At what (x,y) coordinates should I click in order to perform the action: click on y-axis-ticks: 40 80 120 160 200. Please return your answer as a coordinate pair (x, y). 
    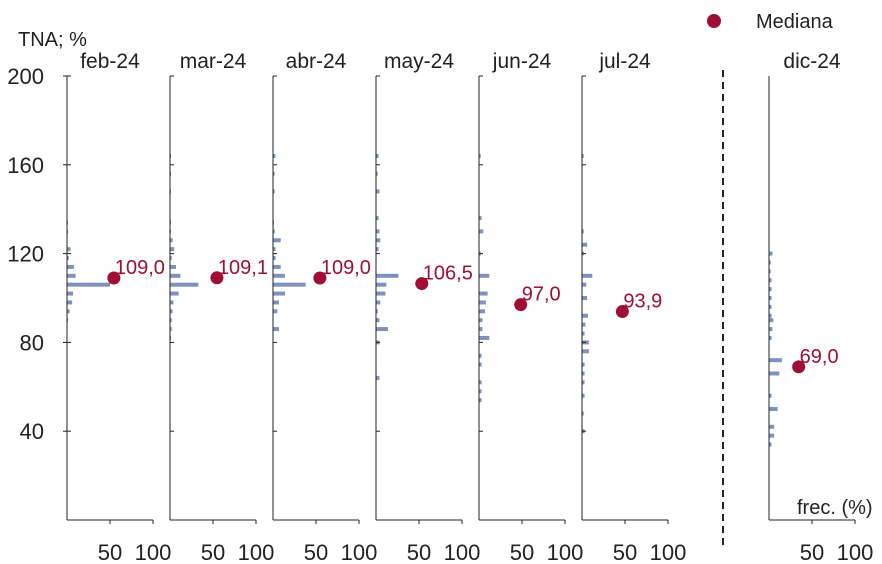
    Looking at the image, I should click on (25, 254).